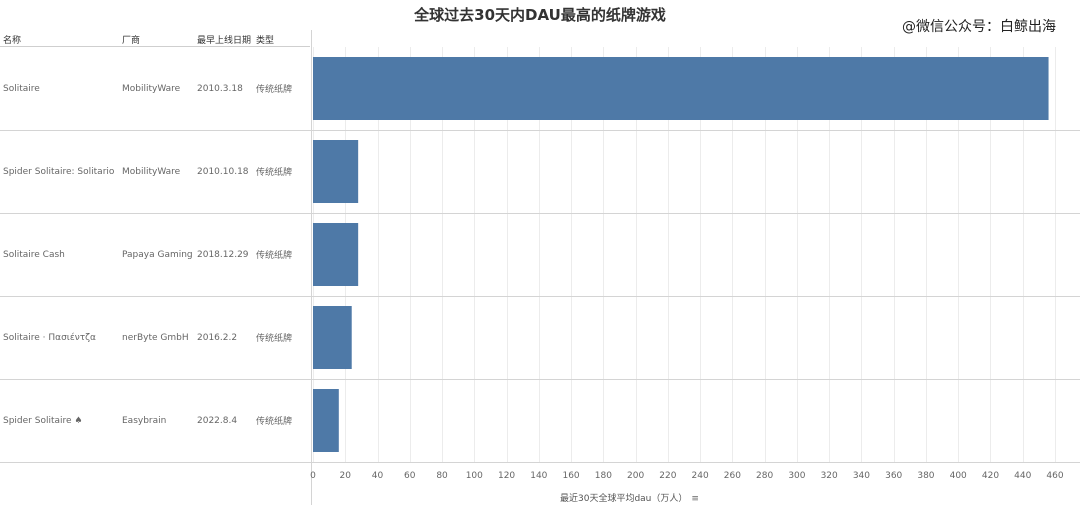 The image size is (1080, 505). Describe the element at coordinates (893, 476) in the screenshot. I see `x-tick-label: 360` at that location.